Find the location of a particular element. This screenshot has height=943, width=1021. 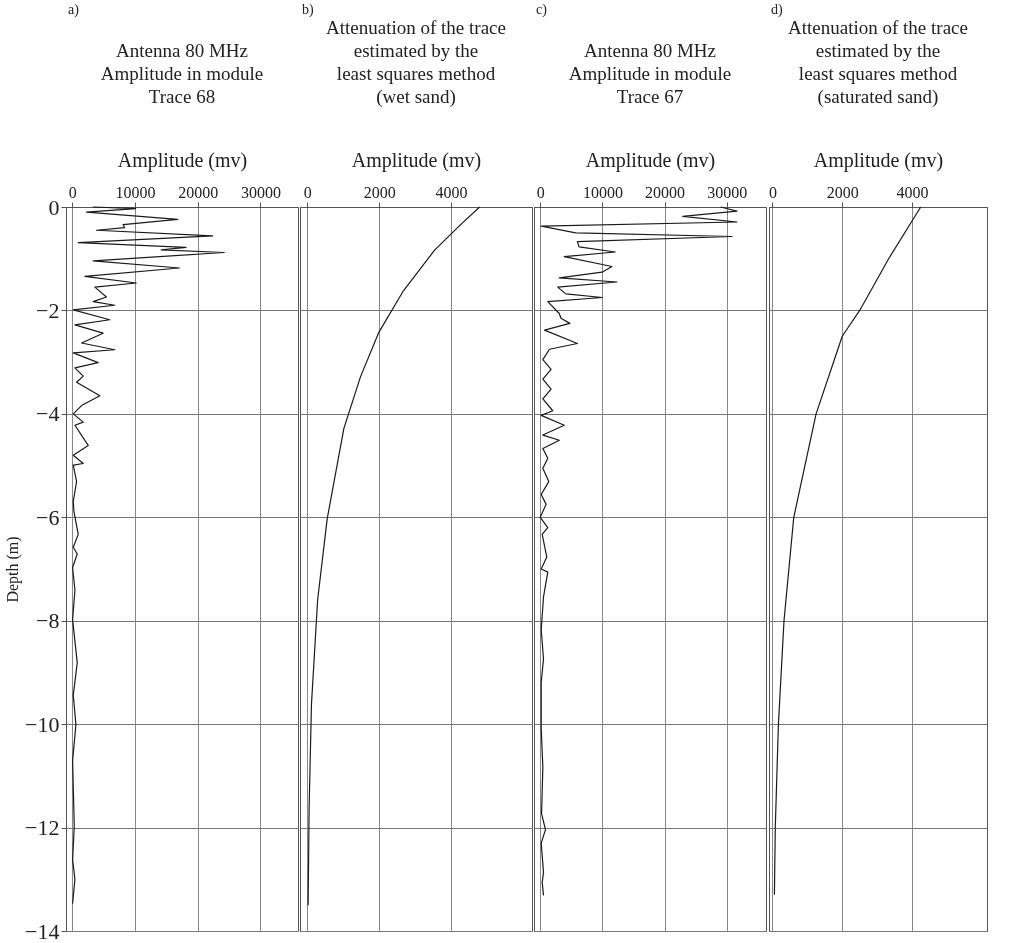

text: a) is located at coordinates (74, 10).